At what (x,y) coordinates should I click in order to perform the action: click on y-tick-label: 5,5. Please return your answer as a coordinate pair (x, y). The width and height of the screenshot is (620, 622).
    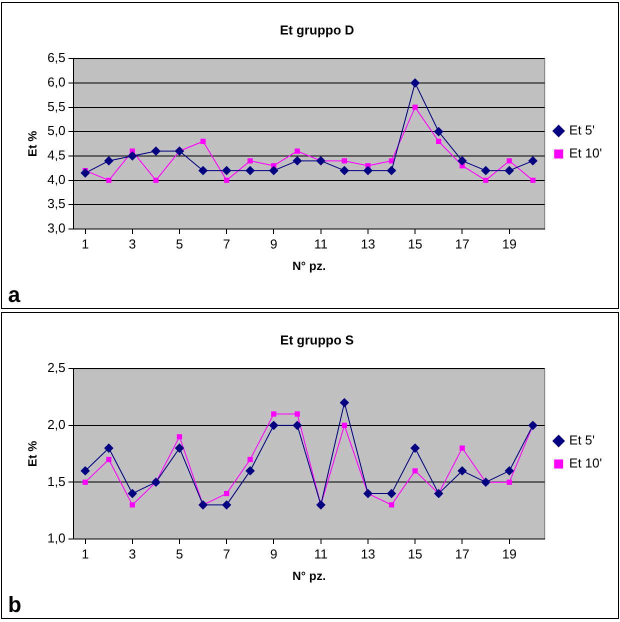
    Looking at the image, I should click on (56, 106).